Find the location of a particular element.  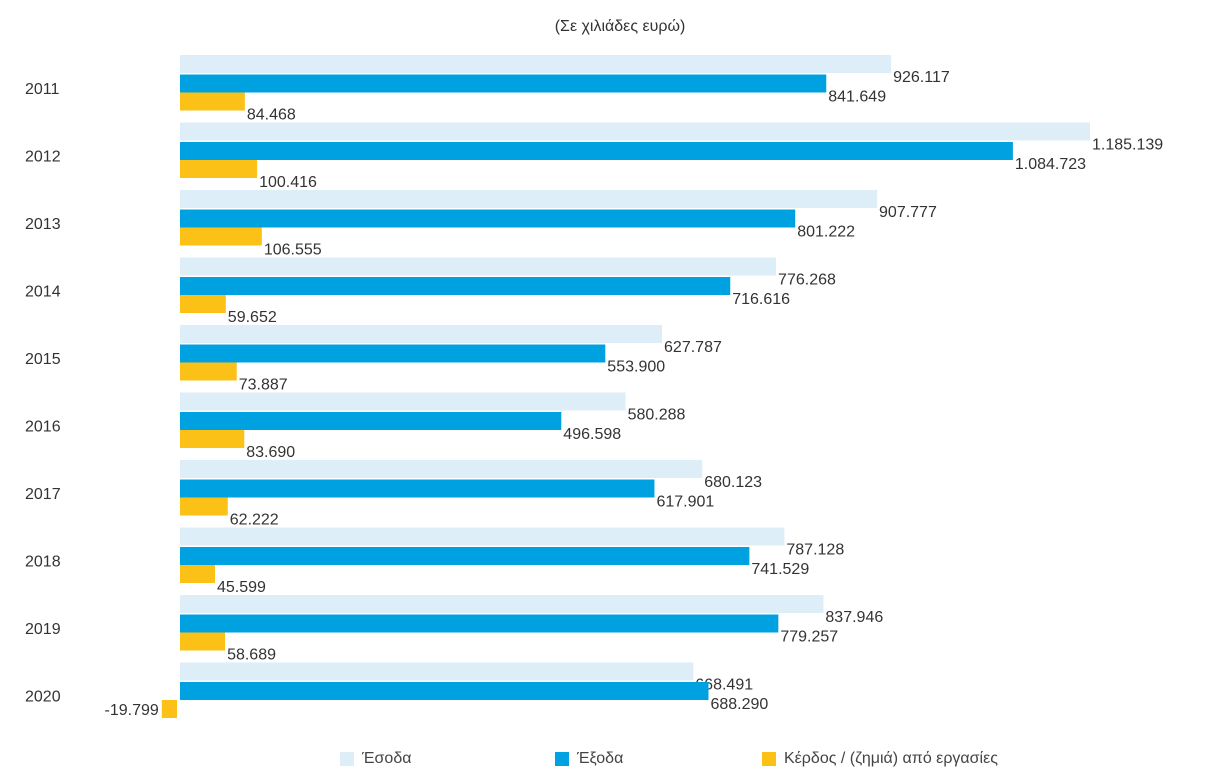

bar-s2-2018 is located at coordinates (198, 574).